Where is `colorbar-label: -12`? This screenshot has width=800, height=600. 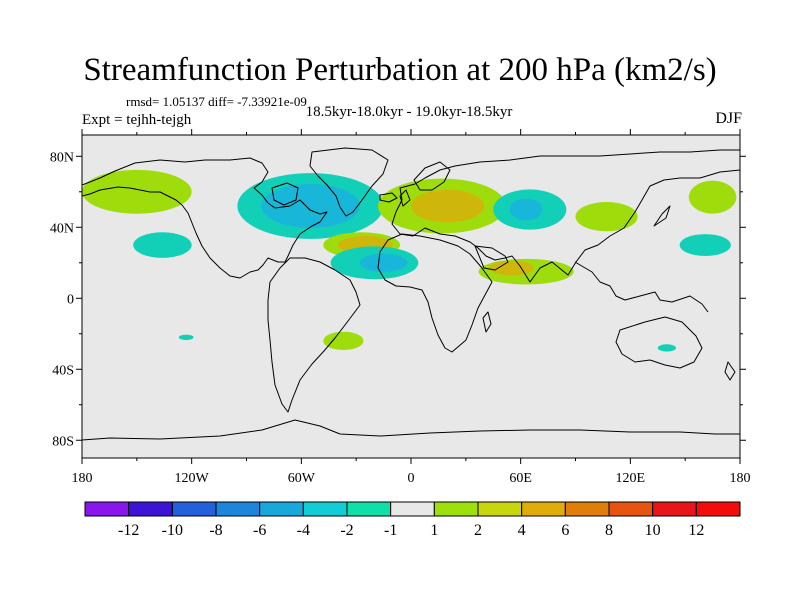
colorbar-label: -12 is located at coordinates (128, 530).